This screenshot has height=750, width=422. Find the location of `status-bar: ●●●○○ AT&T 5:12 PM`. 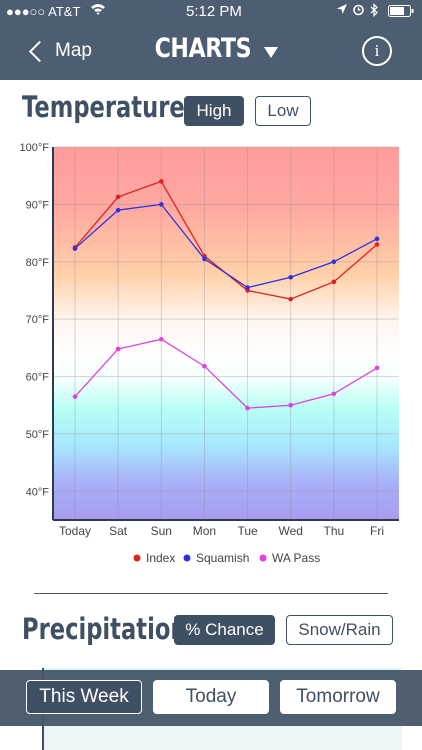

status-bar: ●●●○○ AT&T 5:12 PM is located at coordinates (211, 12).